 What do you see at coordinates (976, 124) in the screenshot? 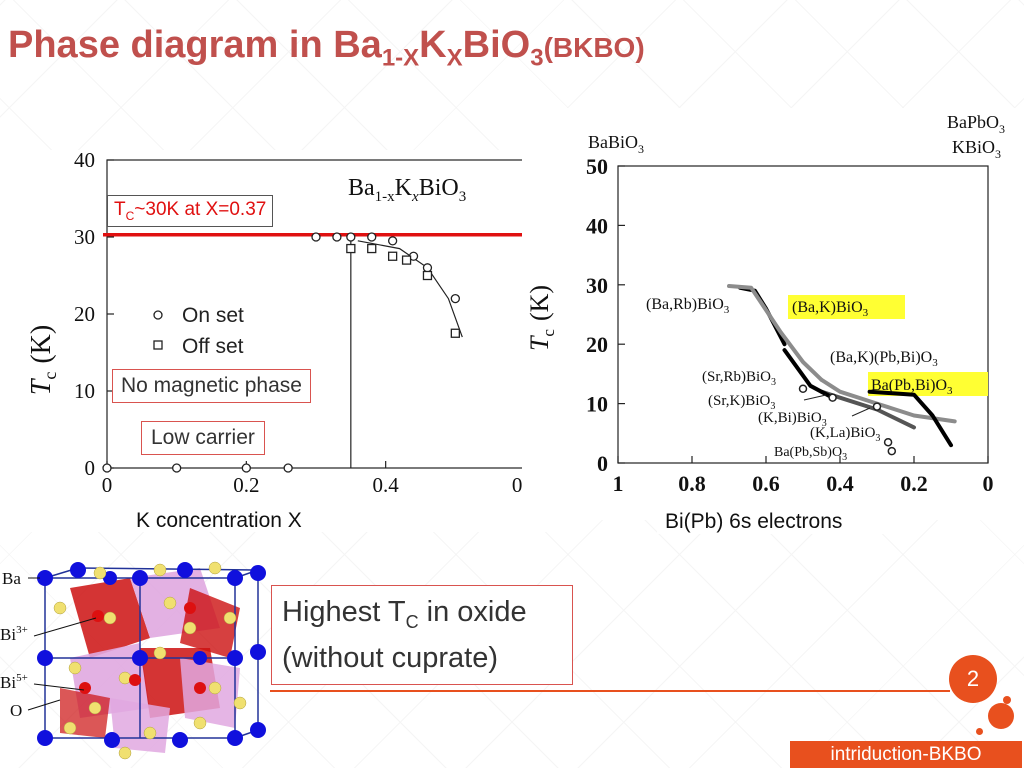
I see `bapbo3-corner-label: BaPbO3` at bounding box center [976, 124].